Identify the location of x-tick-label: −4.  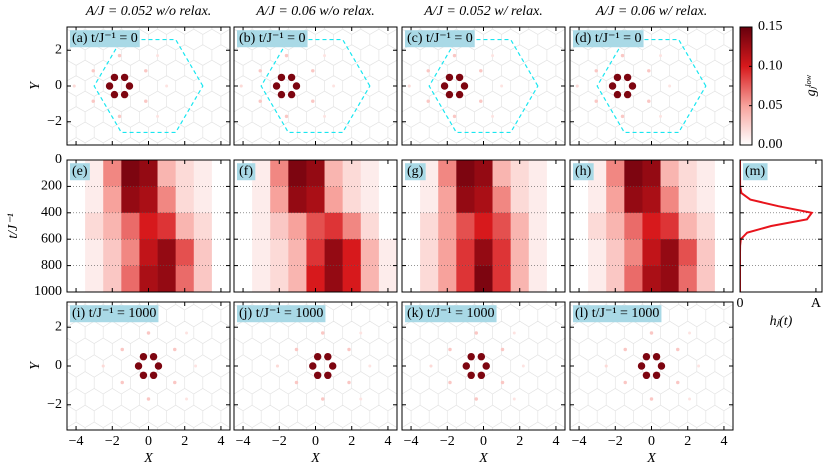
(76, 441).